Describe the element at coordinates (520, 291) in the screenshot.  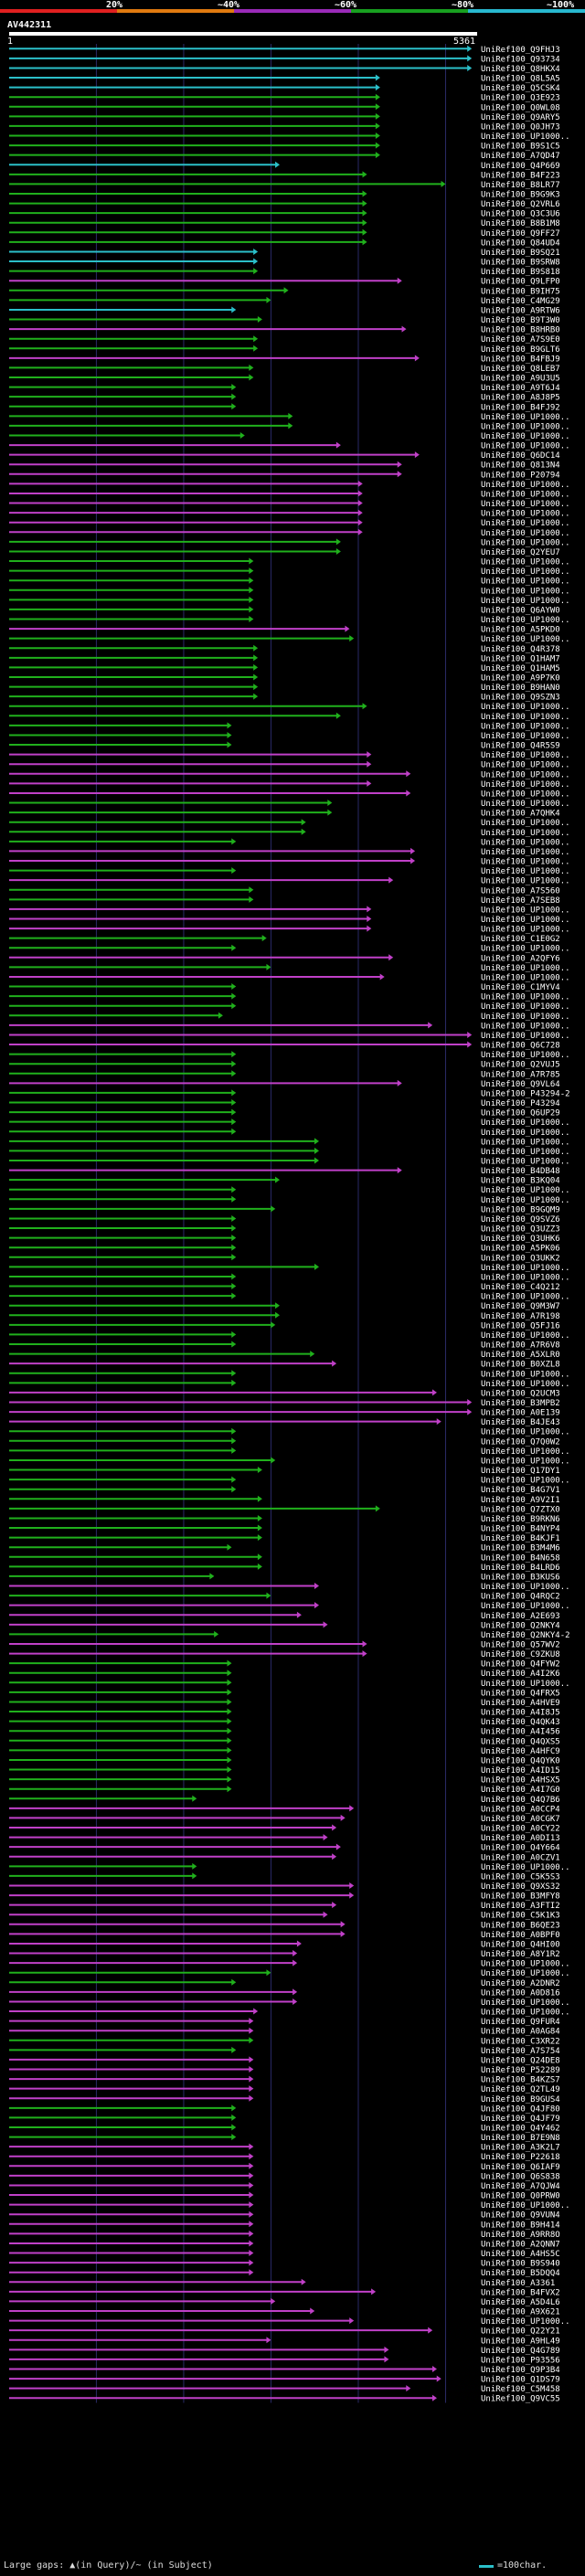
I see `hit-label: UniRef100_B9IH75` at that location.